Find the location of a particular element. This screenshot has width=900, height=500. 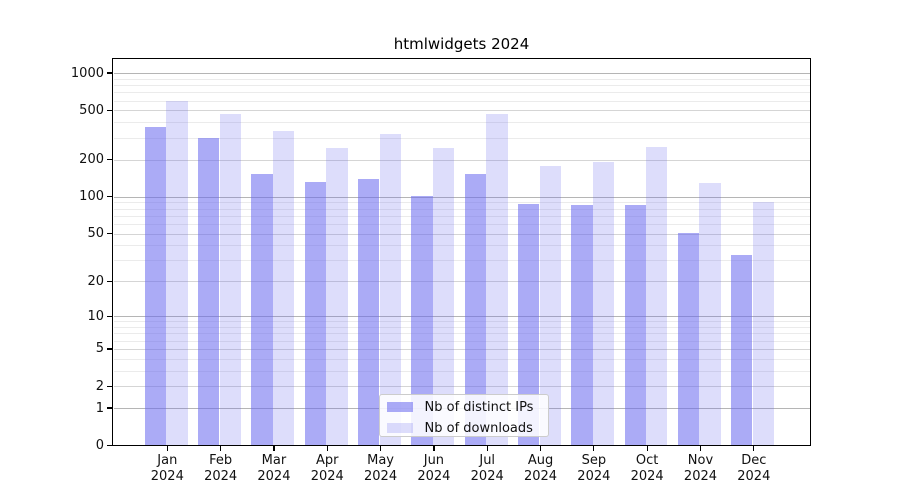

x-tick-month: Feb is located at coordinates (221, 460).